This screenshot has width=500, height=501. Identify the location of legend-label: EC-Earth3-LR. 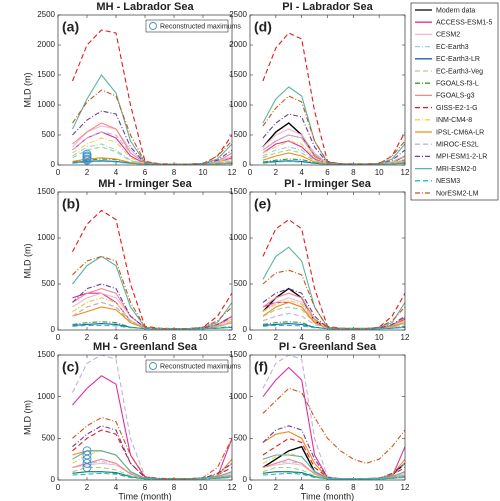
(458, 59).